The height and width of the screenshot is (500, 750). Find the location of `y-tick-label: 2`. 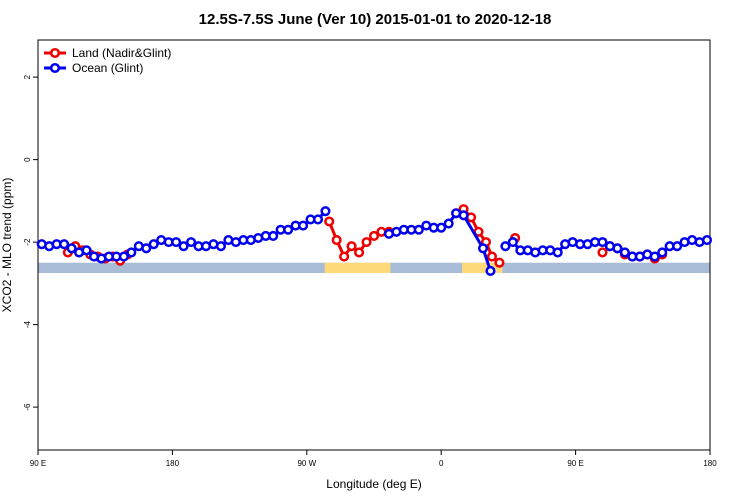

y-tick-label: 2 is located at coordinates (27, 76).